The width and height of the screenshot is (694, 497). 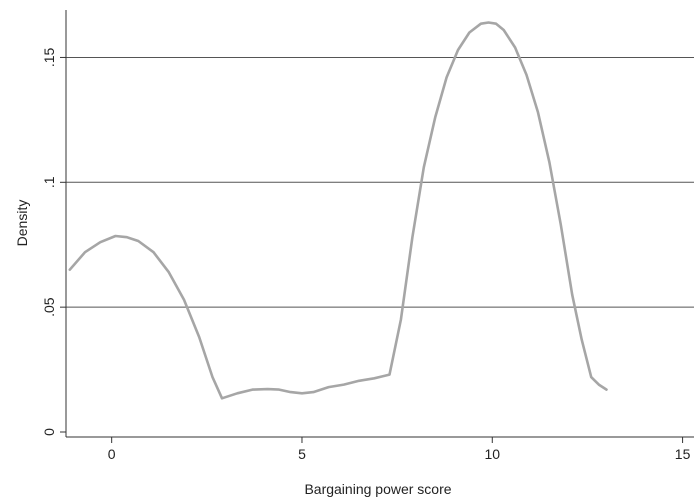 What do you see at coordinates (683, 454) in the screenshot?
I see `x-tick-label: 15` at bounding box center [683, 454].